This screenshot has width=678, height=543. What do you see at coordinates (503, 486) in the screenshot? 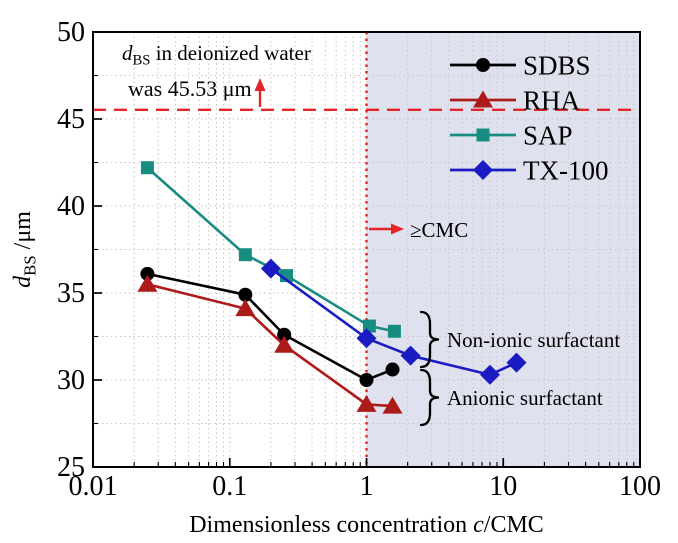
I see `x-tick-label: 10` at bounding box center [503, 486].